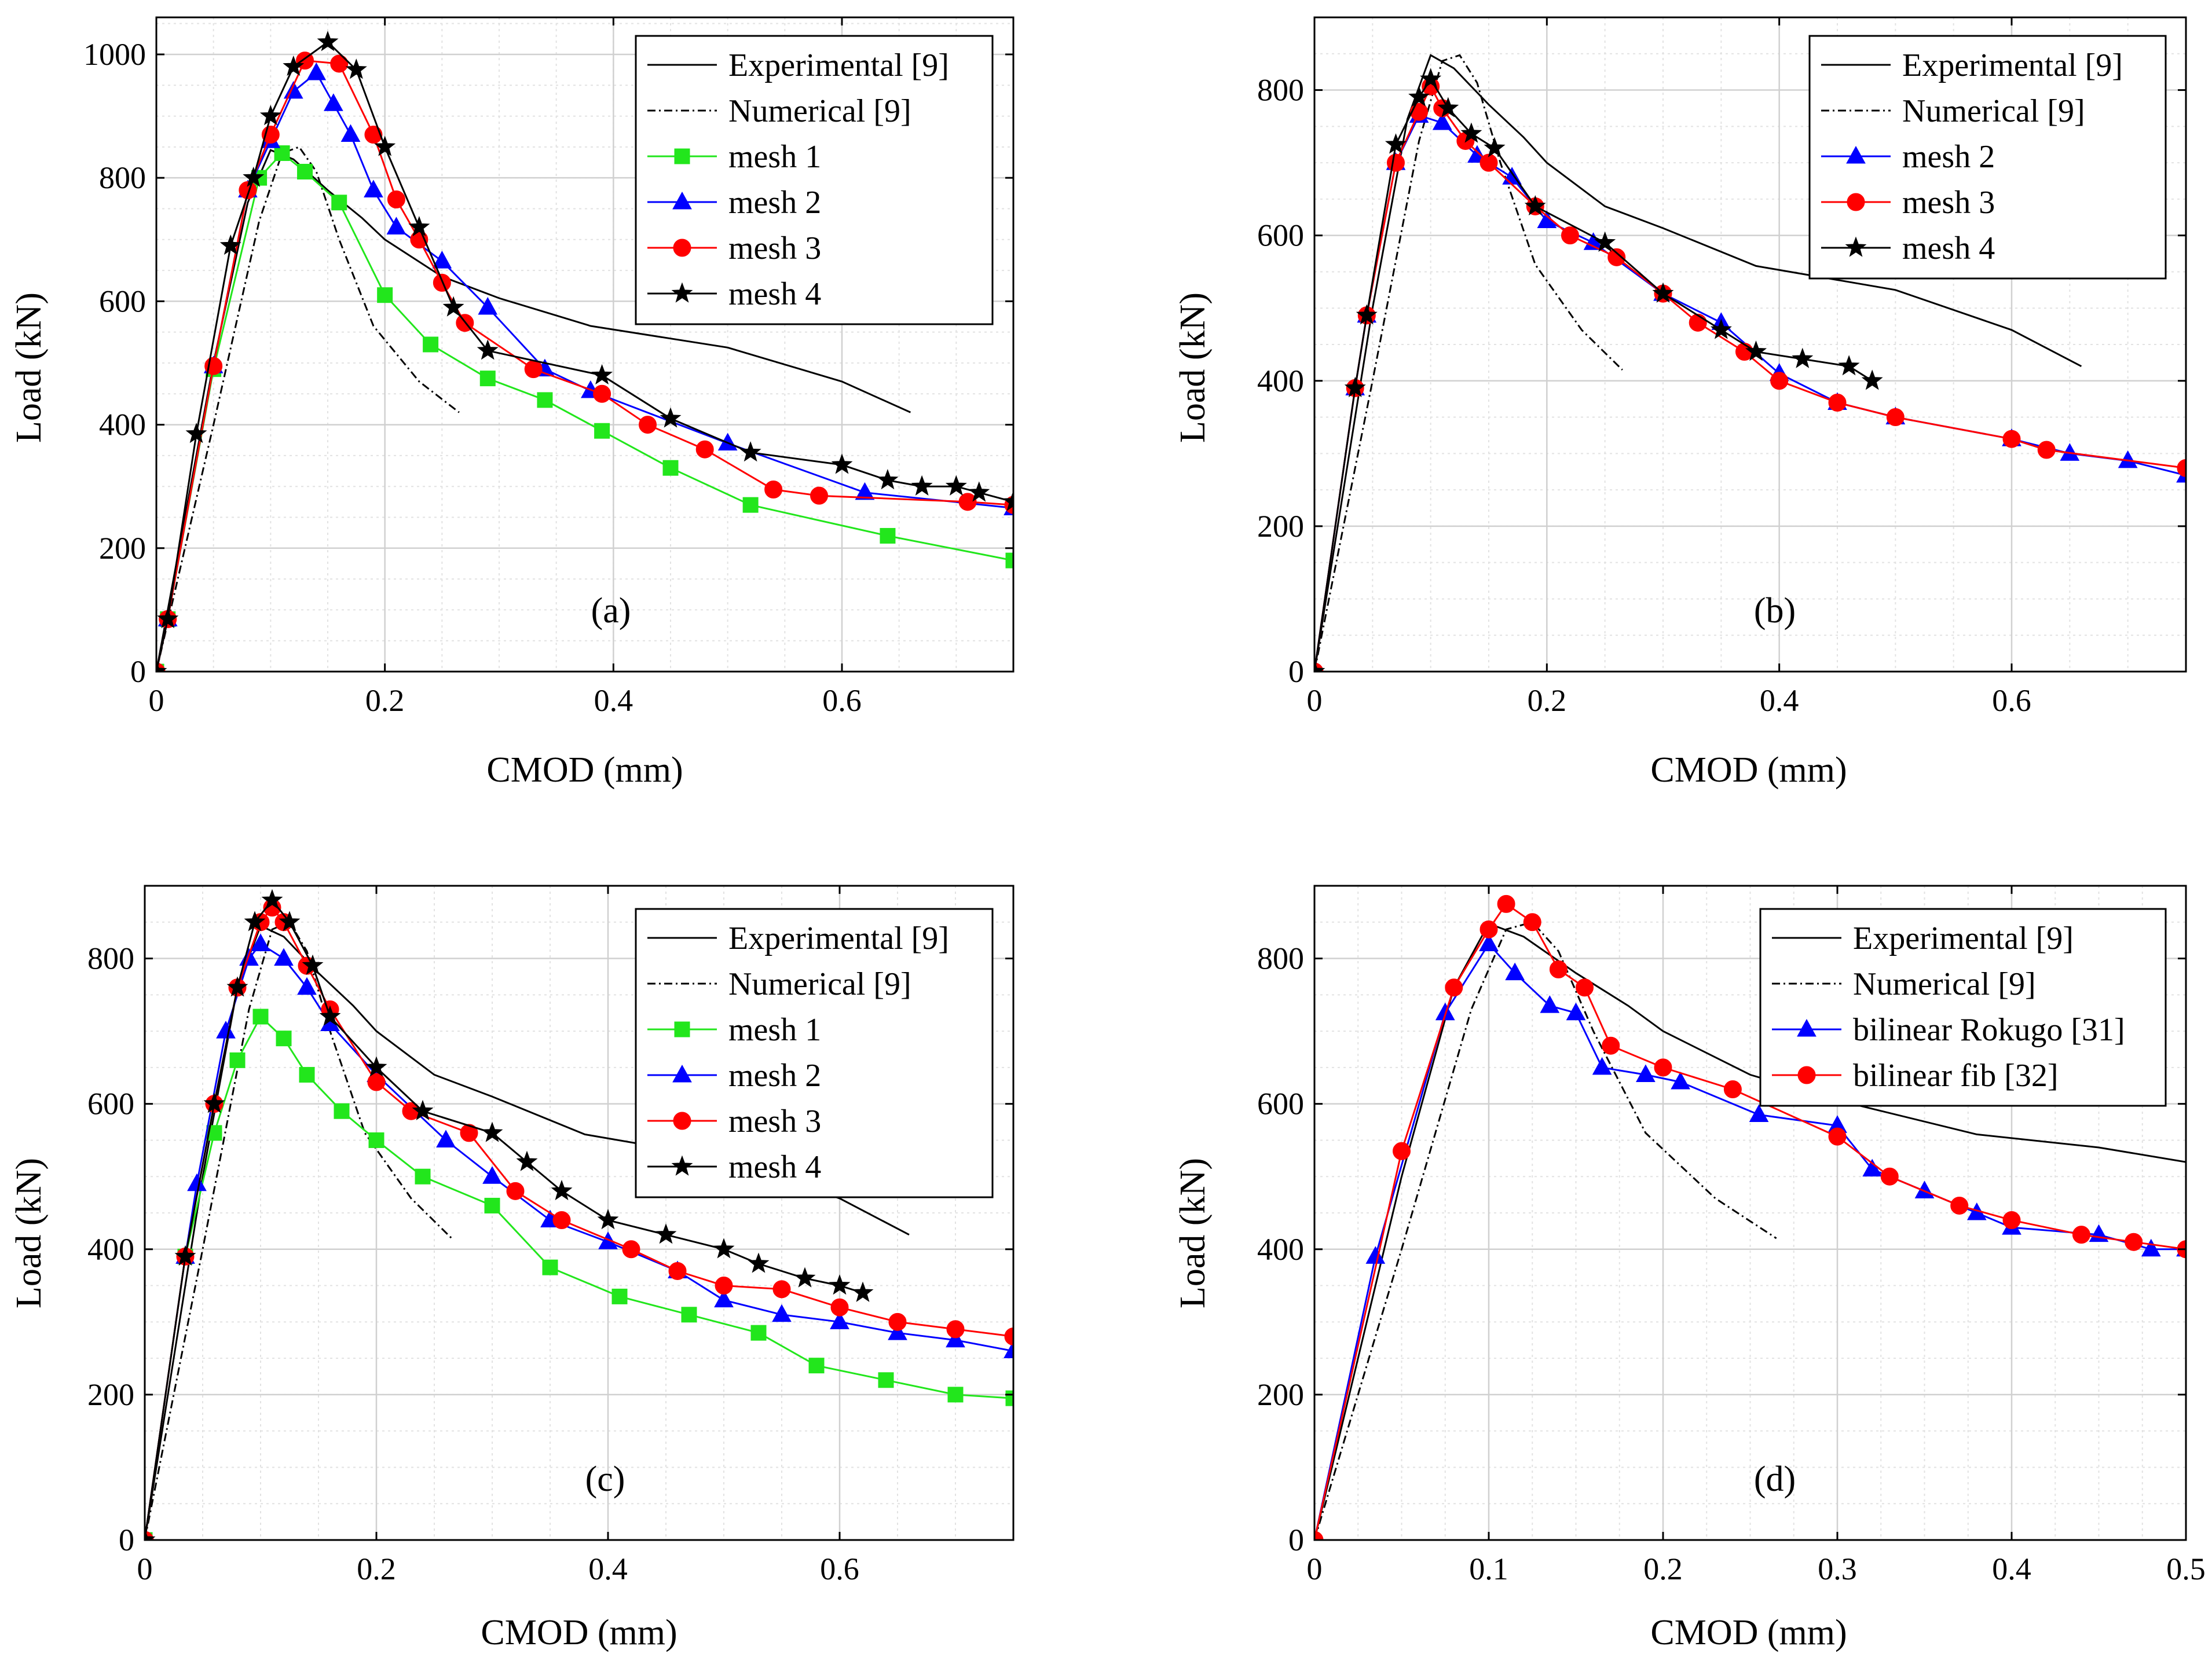 This screenshot has height=1661, width=2212. What do you see at coordinates (605, 1479) in the screenshot?
I see `panel-c-label: (c)` at bounding box center [605, 1479].